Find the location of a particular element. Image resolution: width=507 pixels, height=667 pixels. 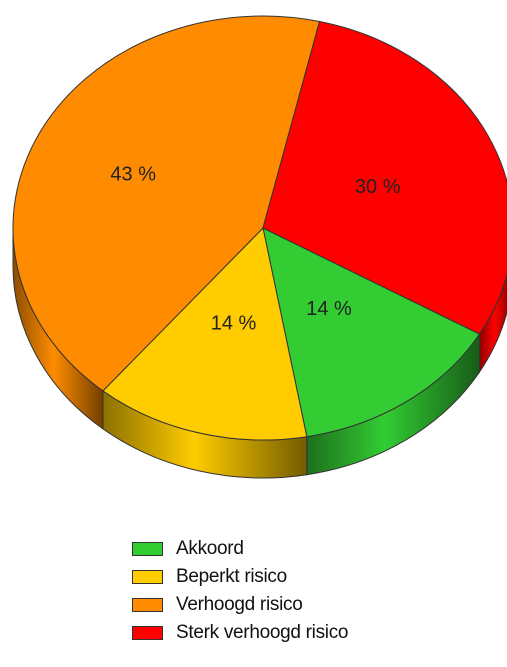

pie-slice-beperkt-risico is located at coordinates (205, 333).